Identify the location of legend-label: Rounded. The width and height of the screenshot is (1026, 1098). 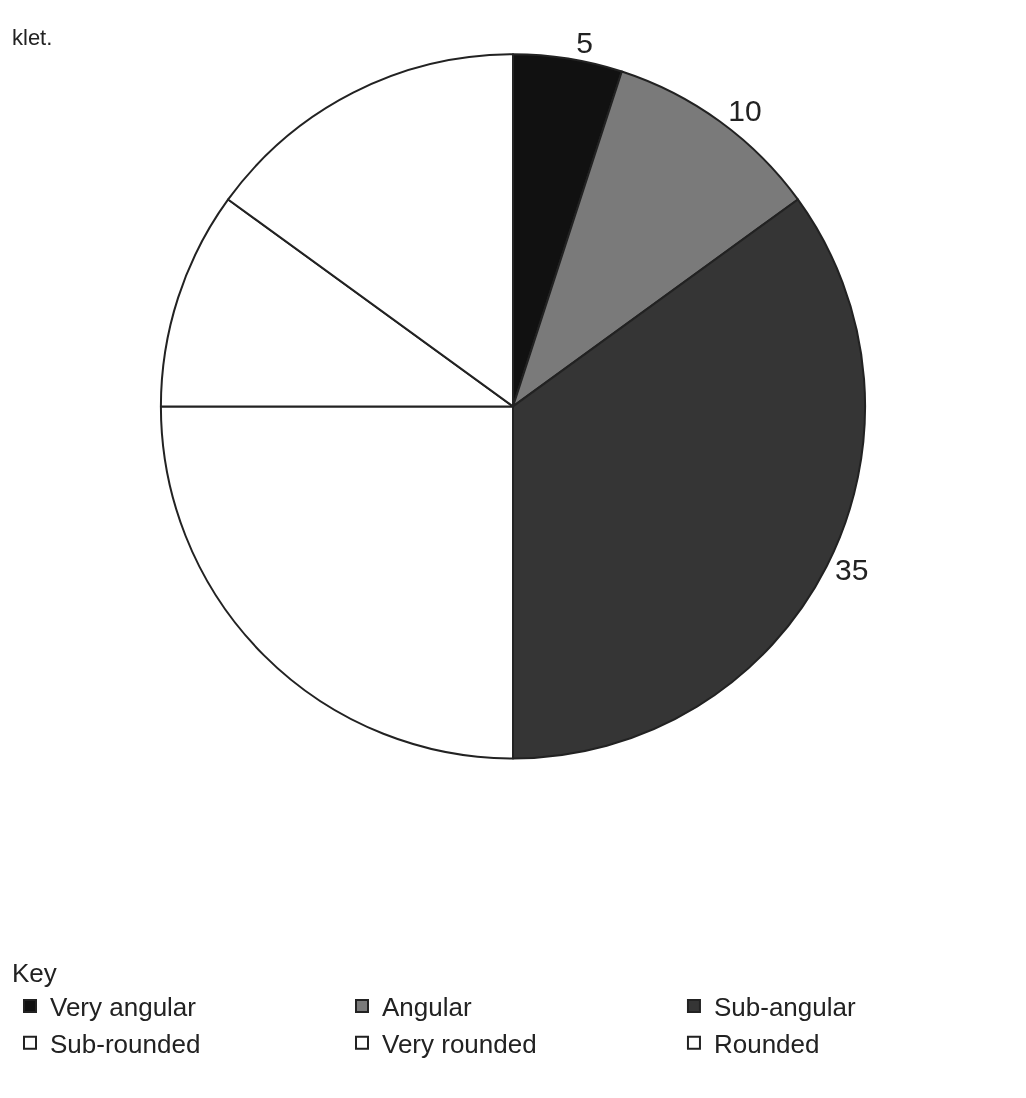
(766, 1043).